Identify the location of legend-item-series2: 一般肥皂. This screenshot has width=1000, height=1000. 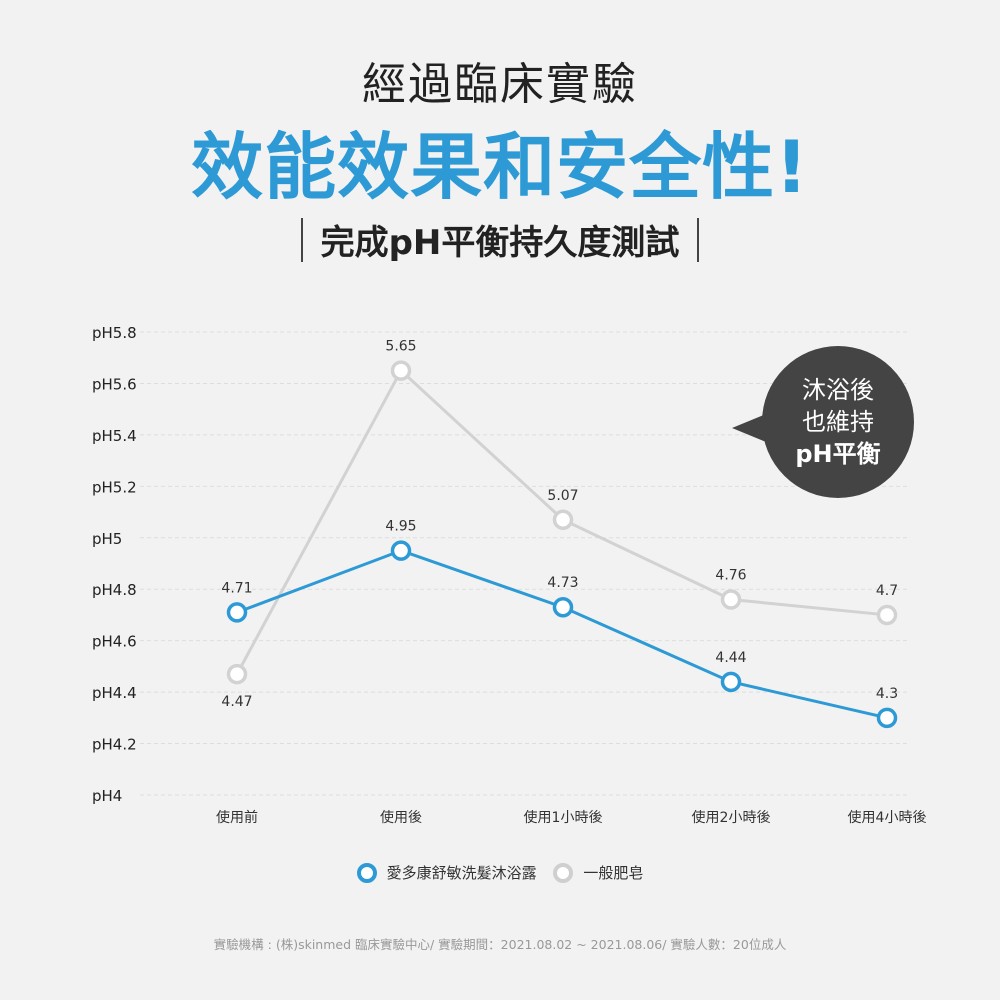
(598, 872).